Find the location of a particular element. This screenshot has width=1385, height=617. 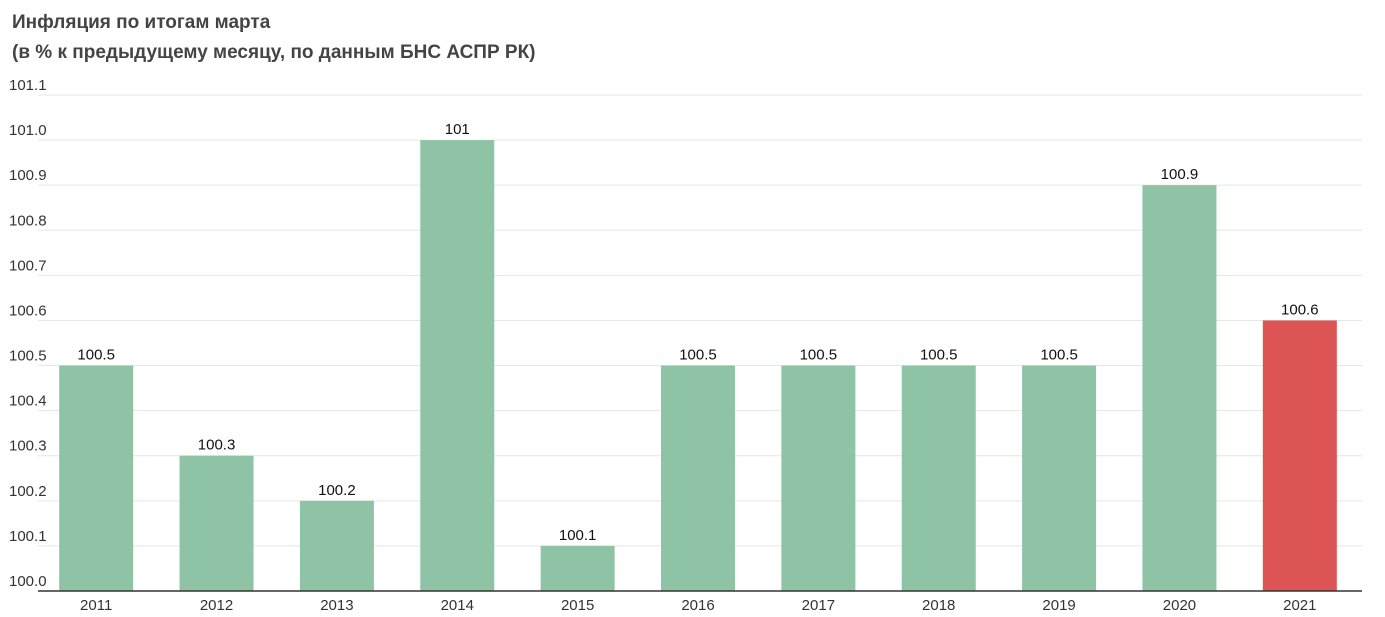

bar-2021 is located at coordinates (1299, 455).